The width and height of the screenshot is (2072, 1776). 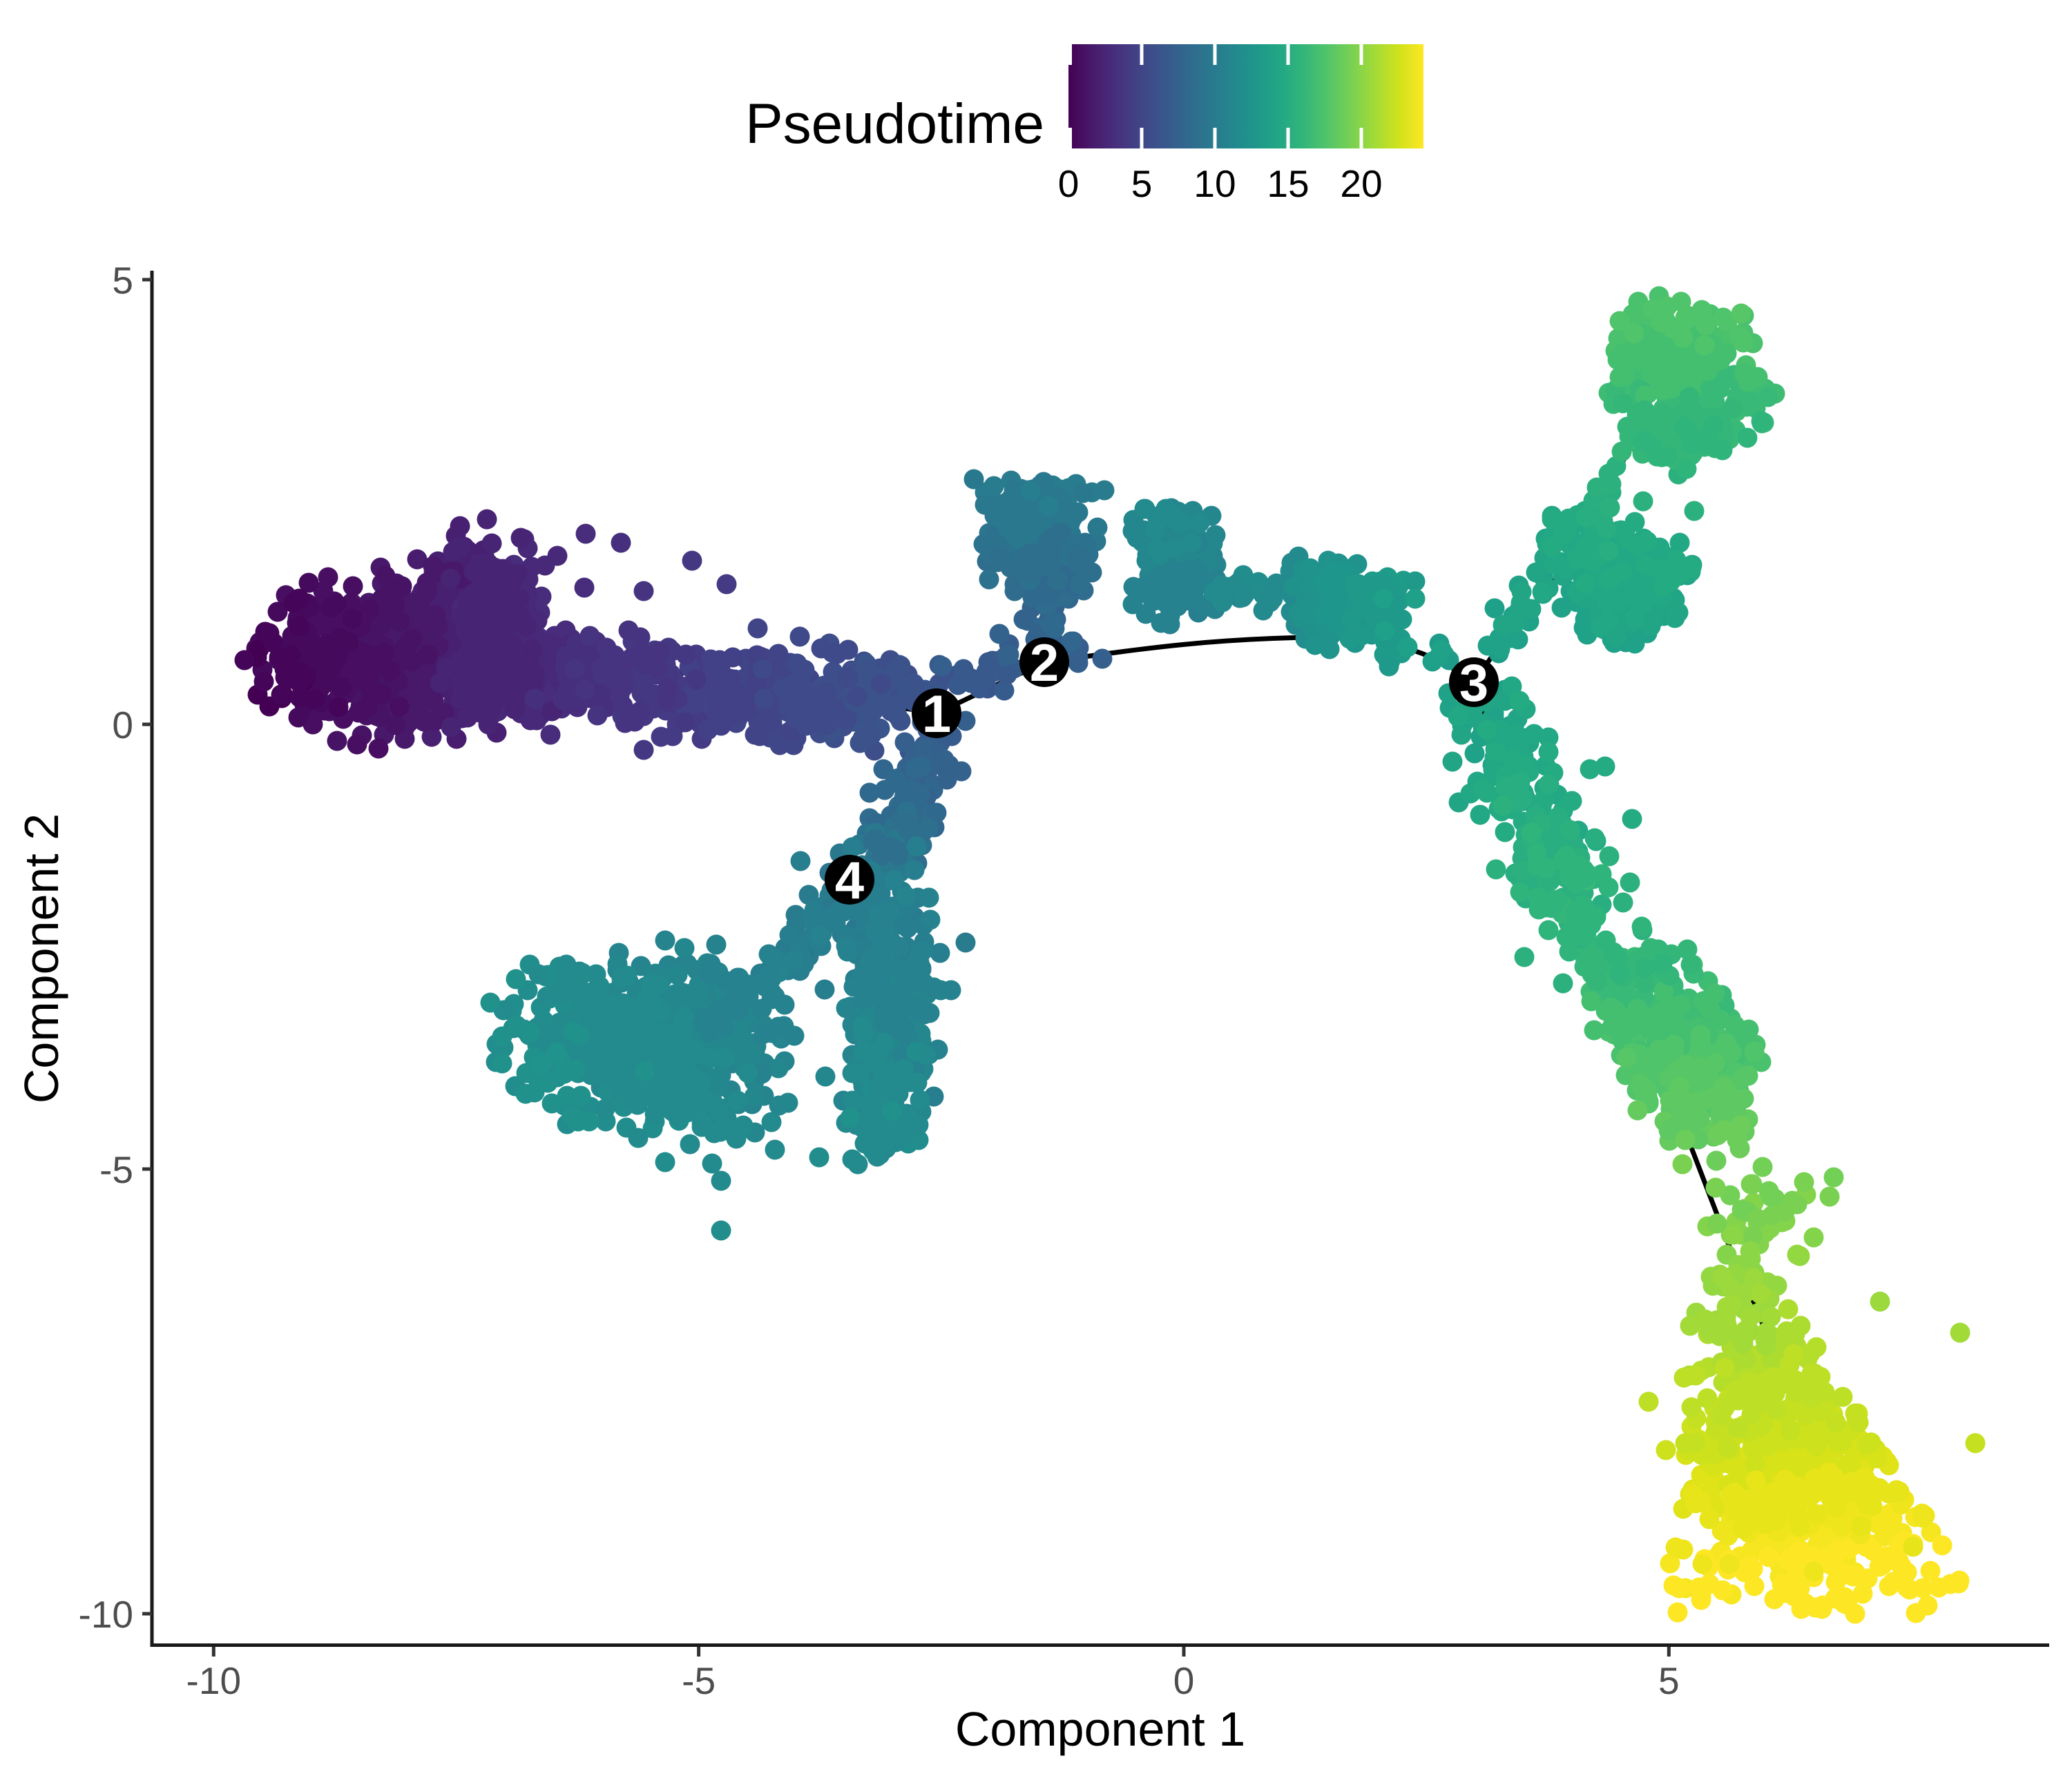 What do you see at coordinates (894, 124) in the screenshot?
I see `svg-text: Pseudotime` at bounding box center [894, 124].